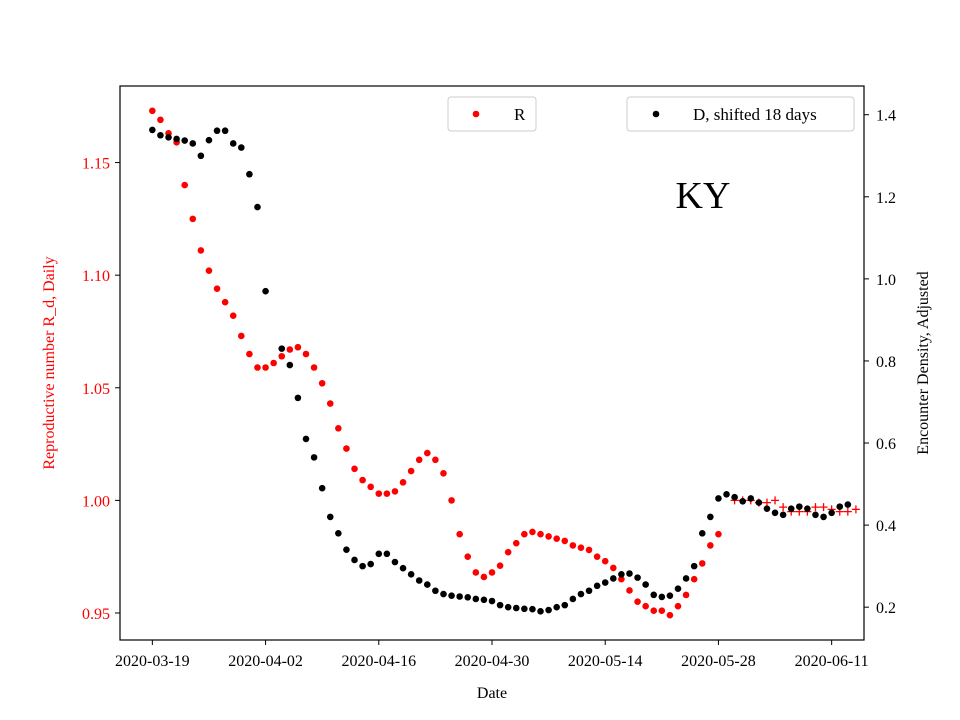 Image resolution: width=960 pixels, height=720 pixels. I want to click on x-tick-label: 2020-04-16, so click(378, 661).